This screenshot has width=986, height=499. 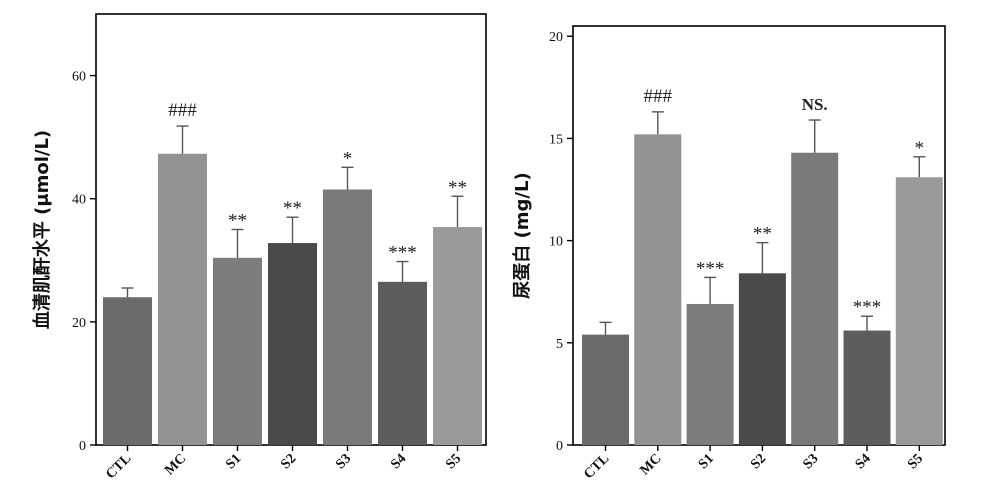 I want to click on y-tick-label: 40, so click(x=79, y=200).